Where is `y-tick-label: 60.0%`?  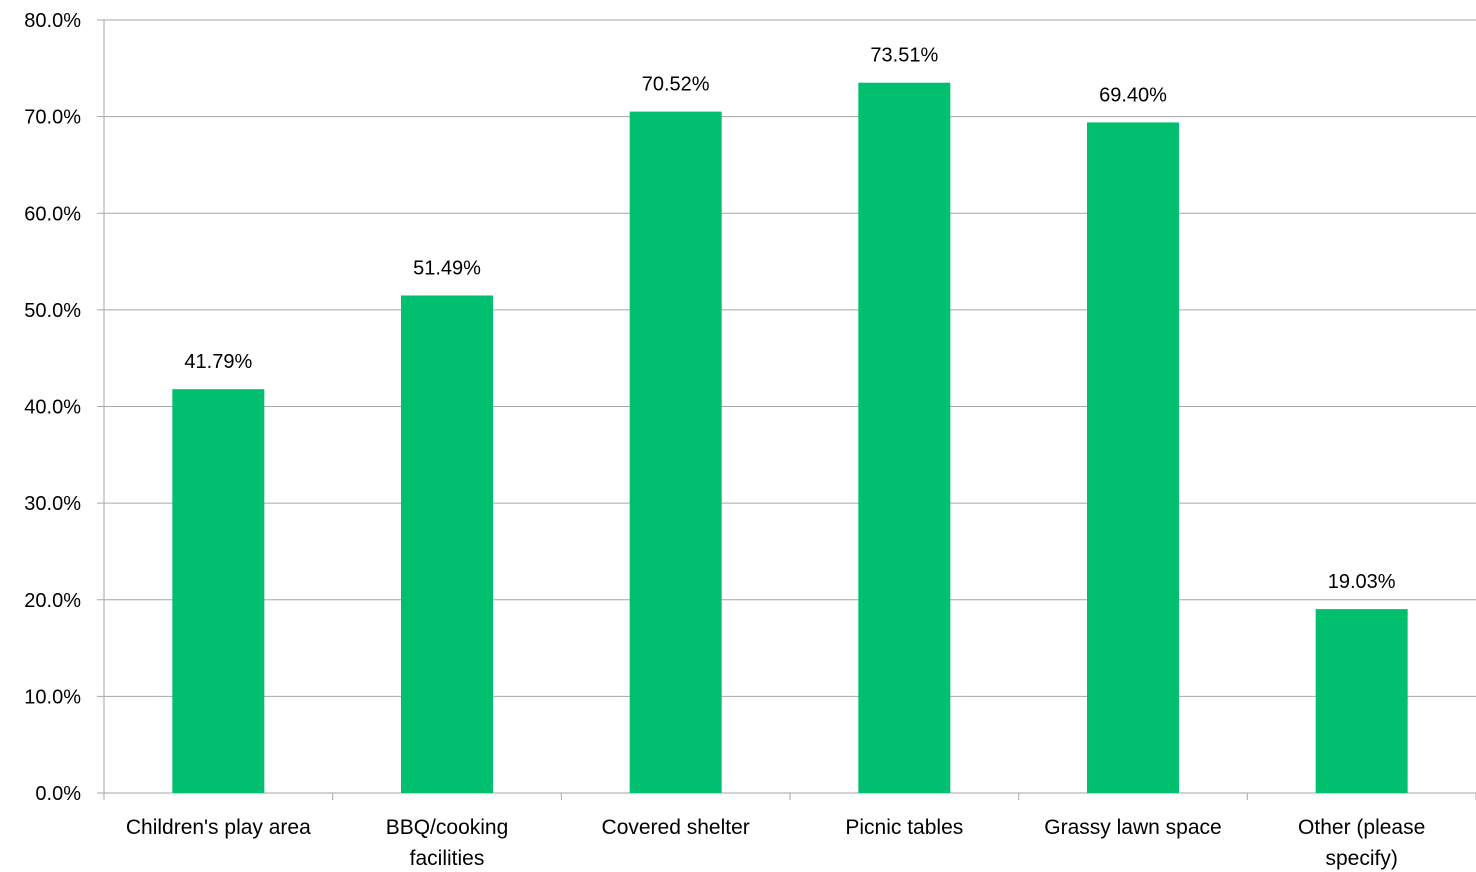 y-tick-label: 60.0% is located at coordinates (52, 214).